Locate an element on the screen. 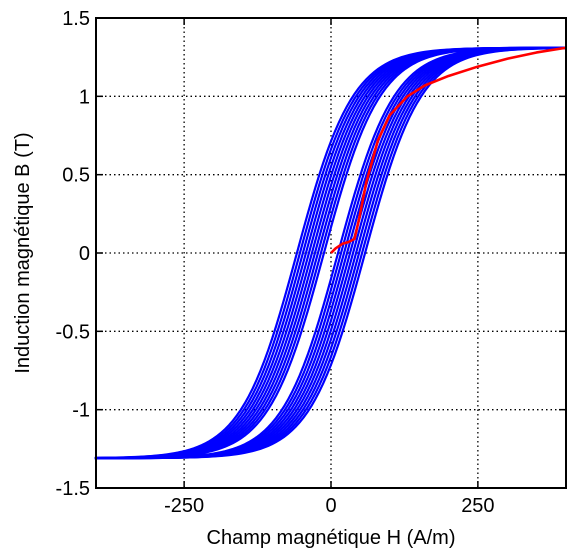  y-tick-label: 0.5 is located at coordinates (76, 176).